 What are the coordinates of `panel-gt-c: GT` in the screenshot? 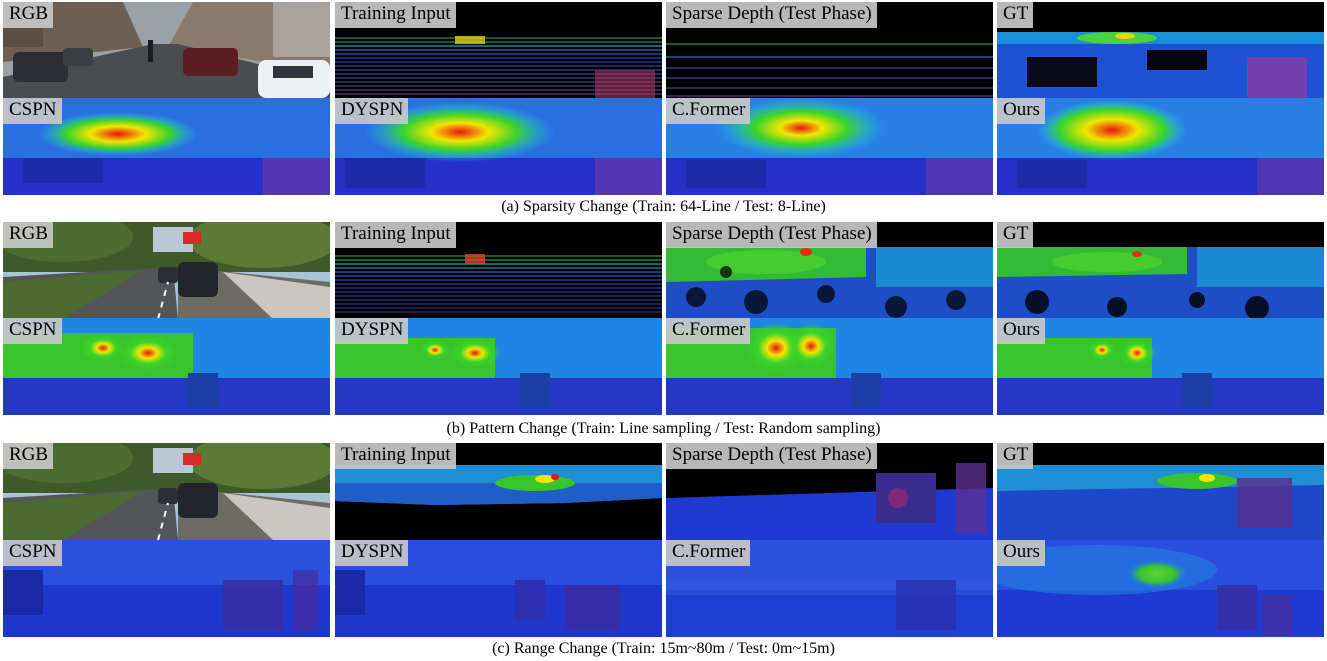 It's located at (1160, 491).